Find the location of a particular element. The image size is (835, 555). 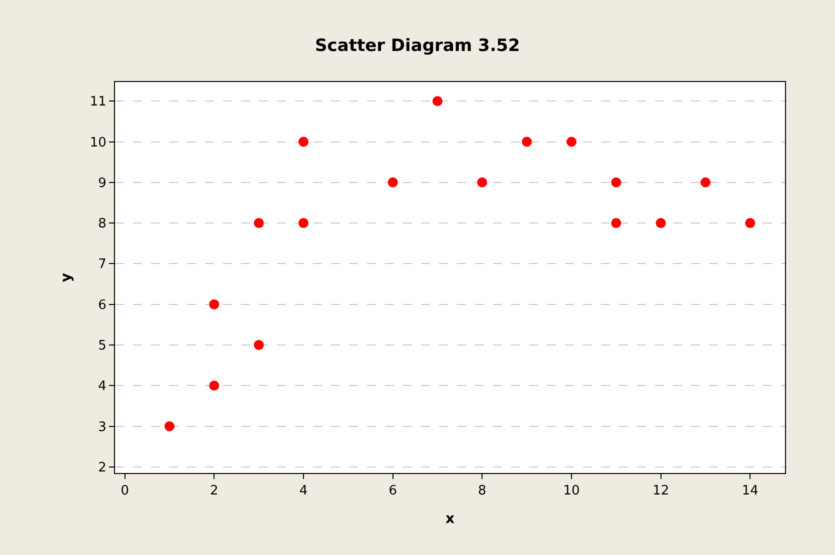

x-tick-label: 10 is located at coordinates (571, 491).